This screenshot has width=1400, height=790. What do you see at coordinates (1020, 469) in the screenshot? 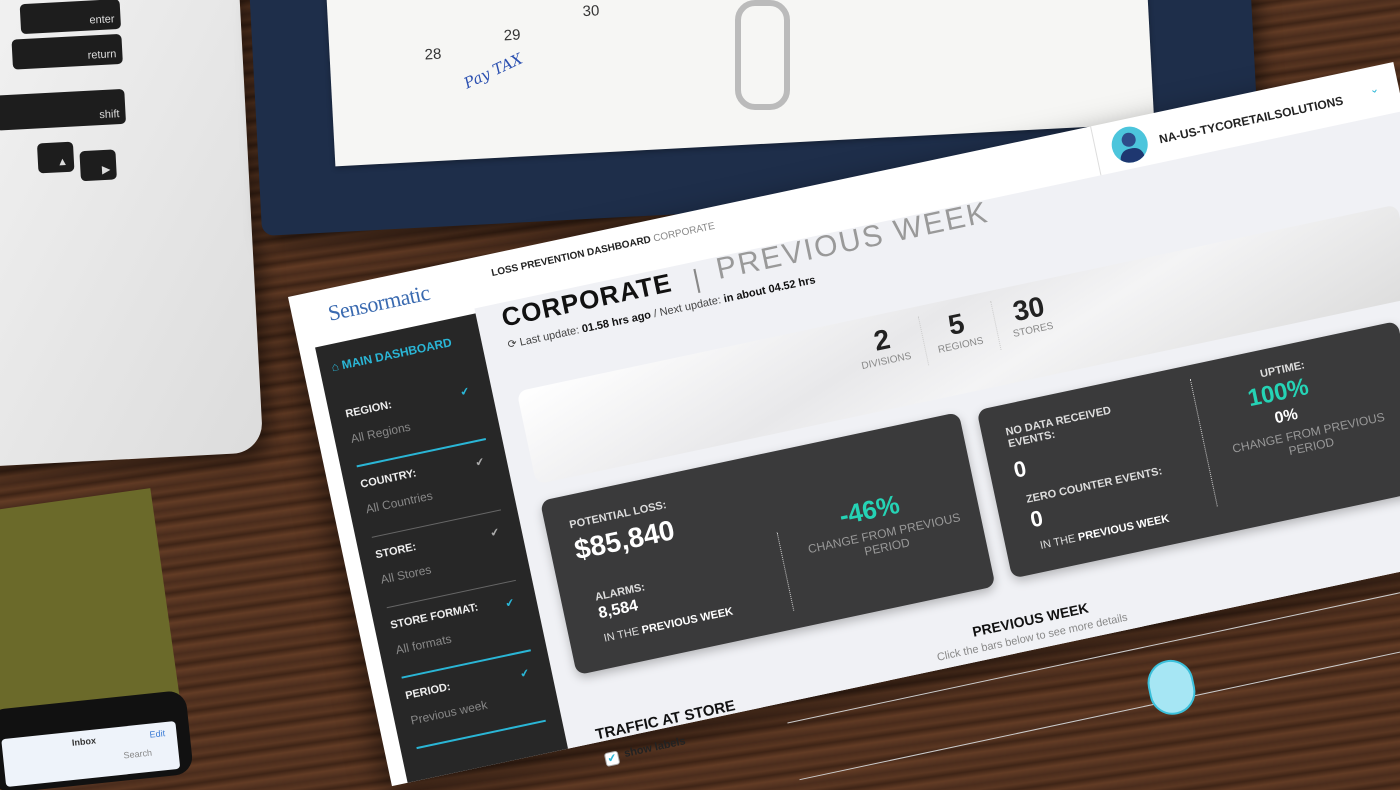
I see `no-data-value: 0` at bounding box center [1020, 469].